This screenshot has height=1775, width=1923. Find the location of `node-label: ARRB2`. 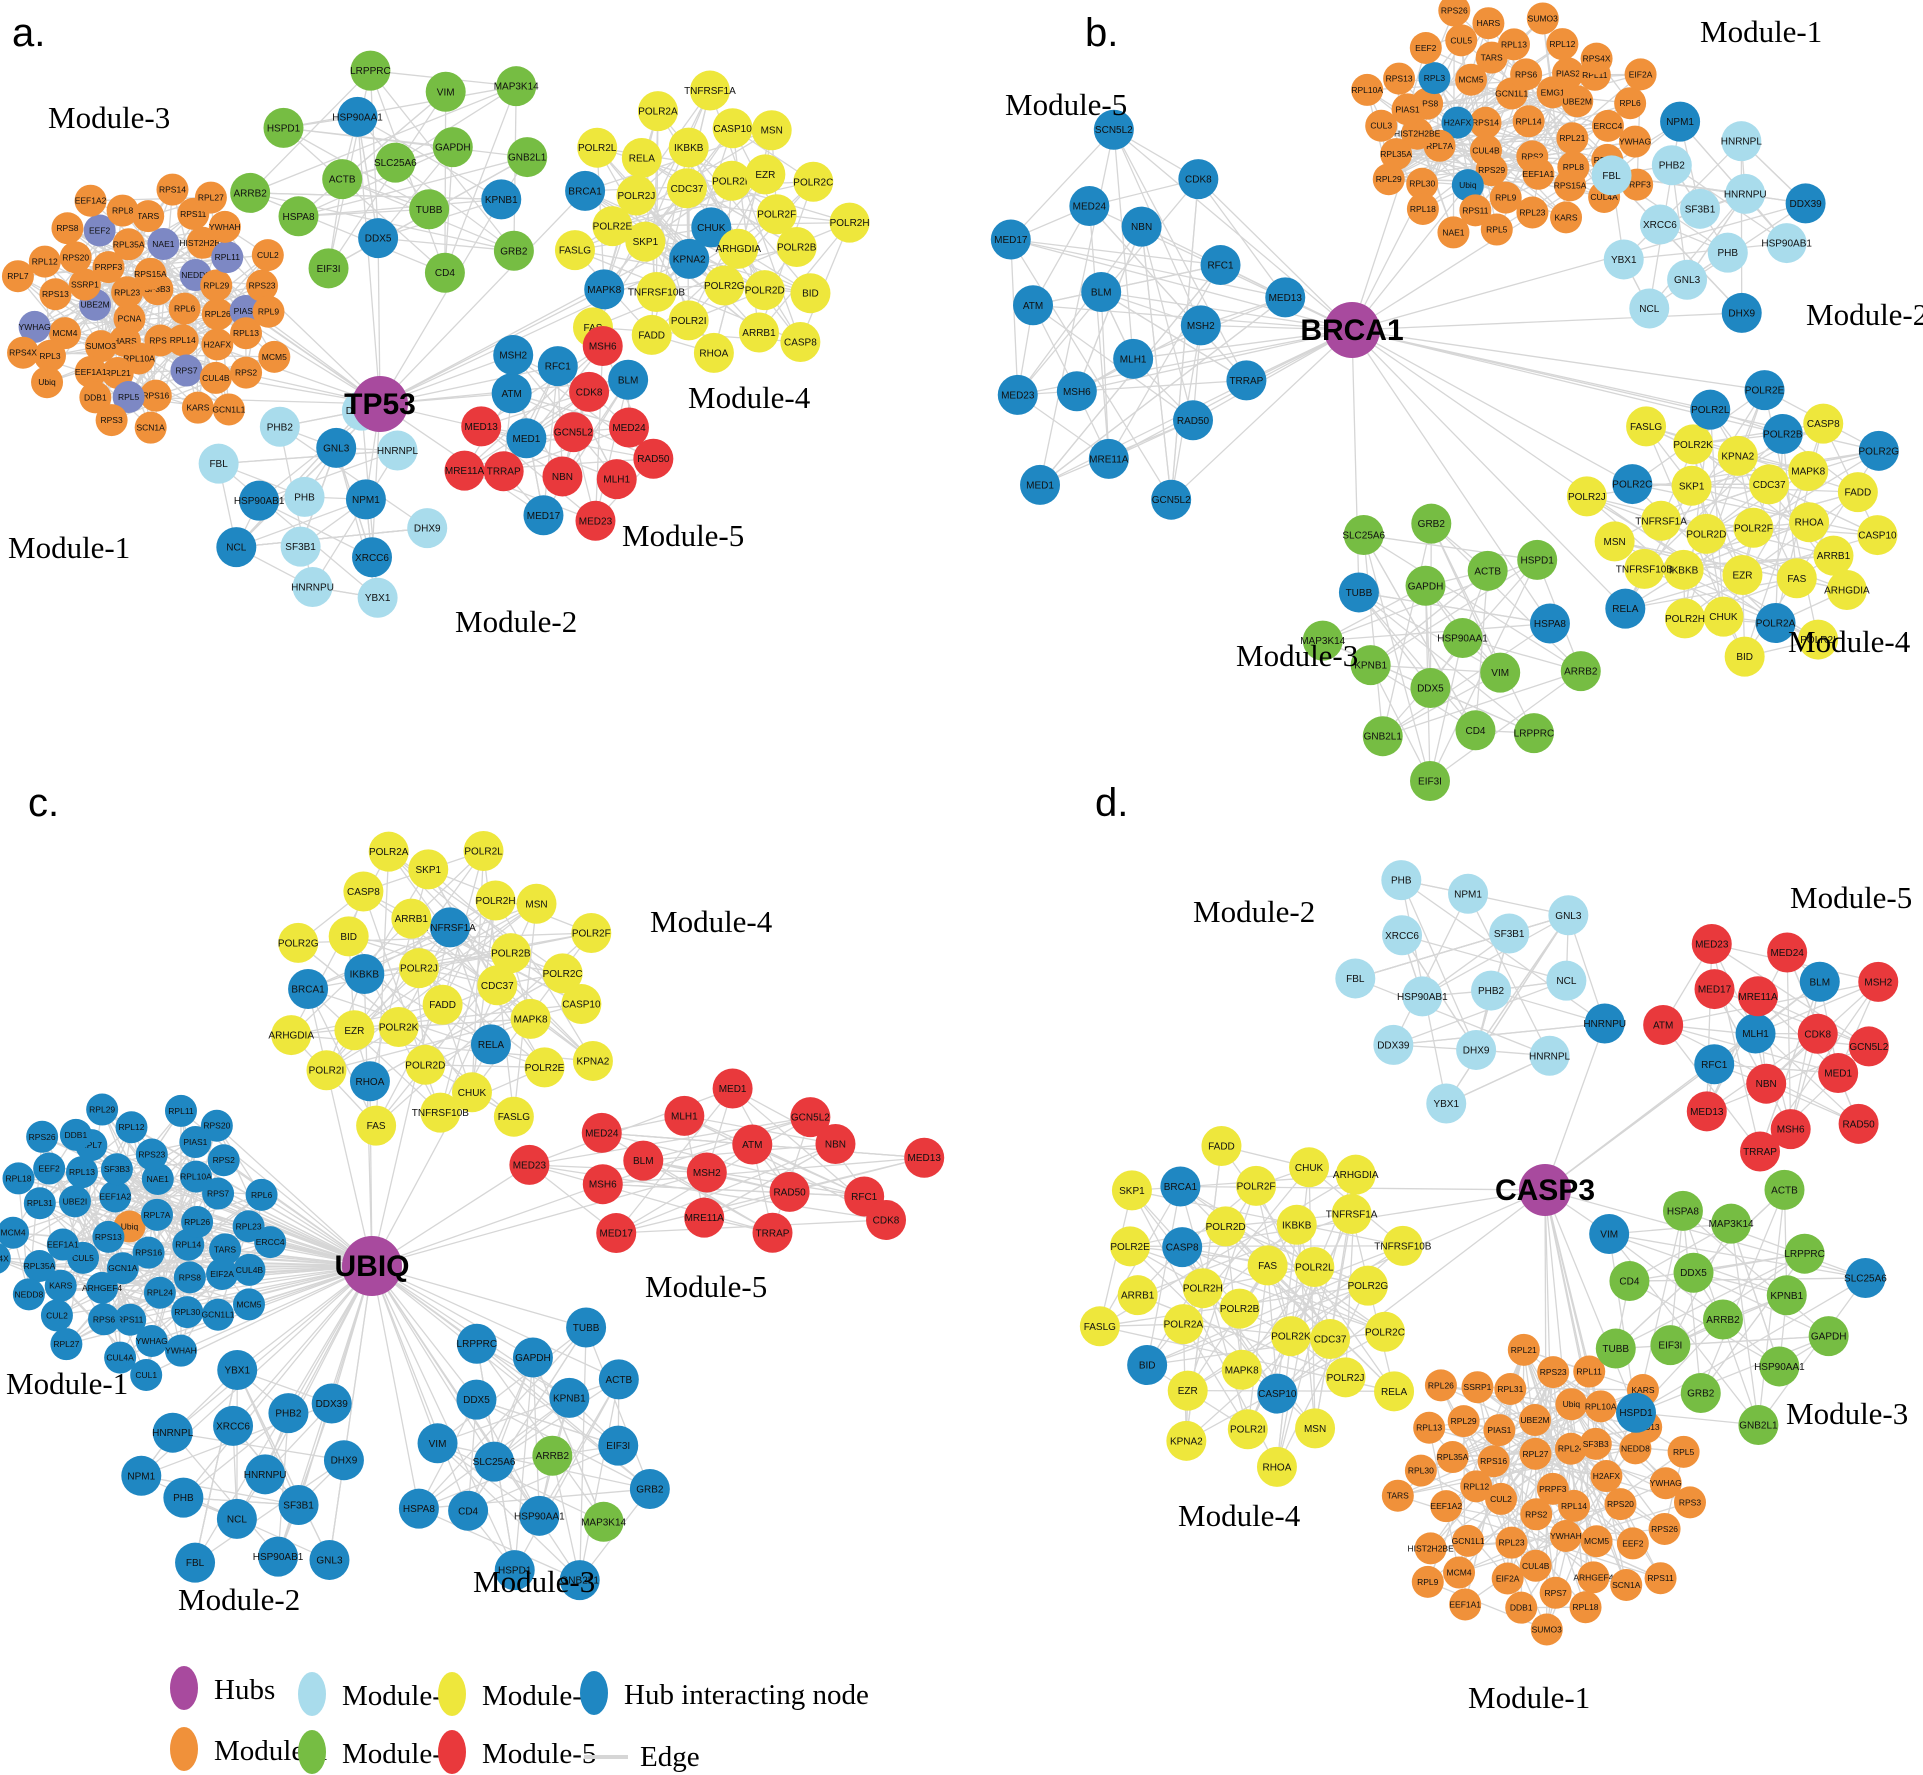

node-label: ARRB2 is located at coordinates (553, 1456).